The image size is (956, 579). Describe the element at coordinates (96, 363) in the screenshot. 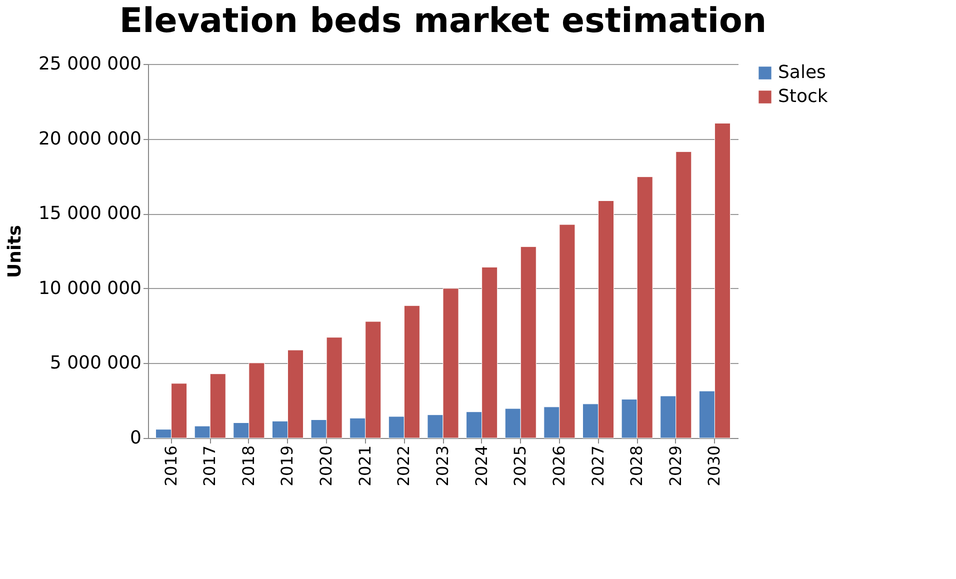

I see `y-tick-label: 5 000 000` at that location.